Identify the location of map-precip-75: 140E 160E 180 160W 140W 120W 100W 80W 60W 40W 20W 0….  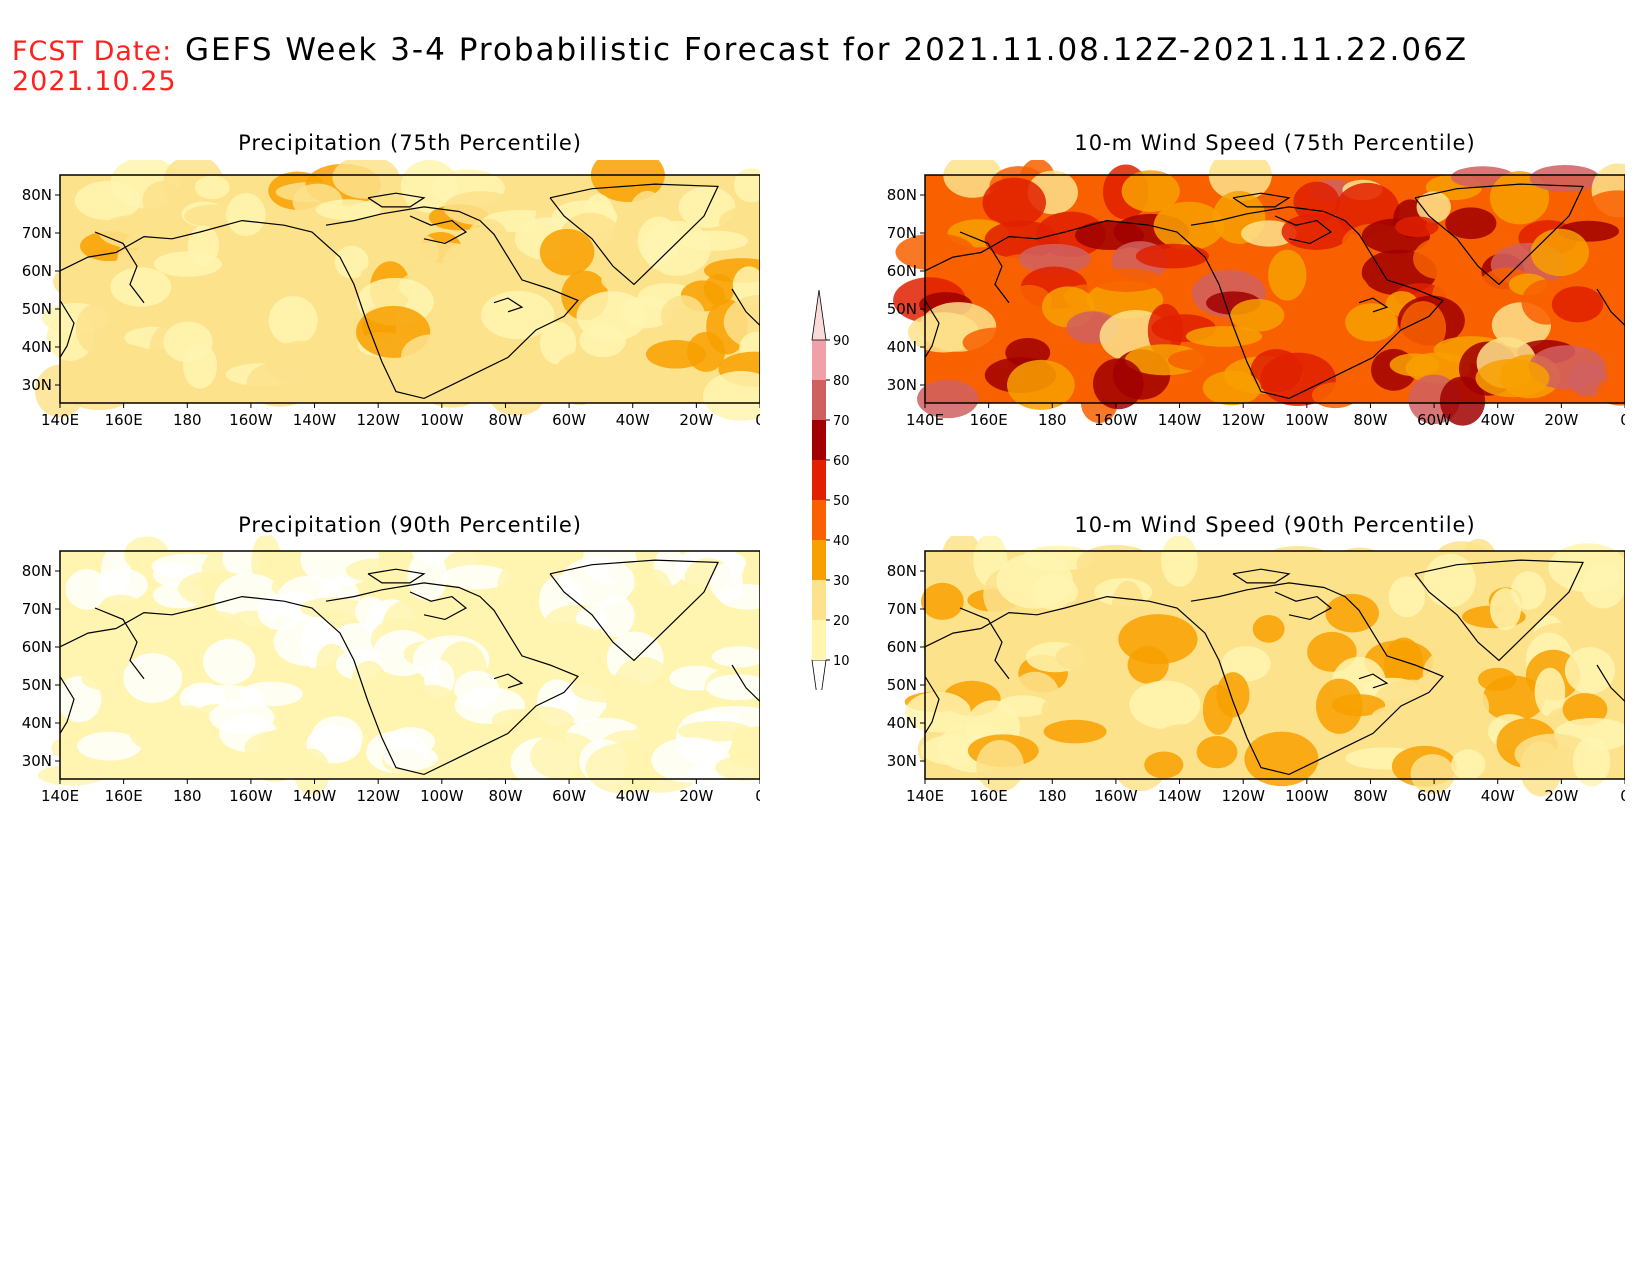
(391, 294).